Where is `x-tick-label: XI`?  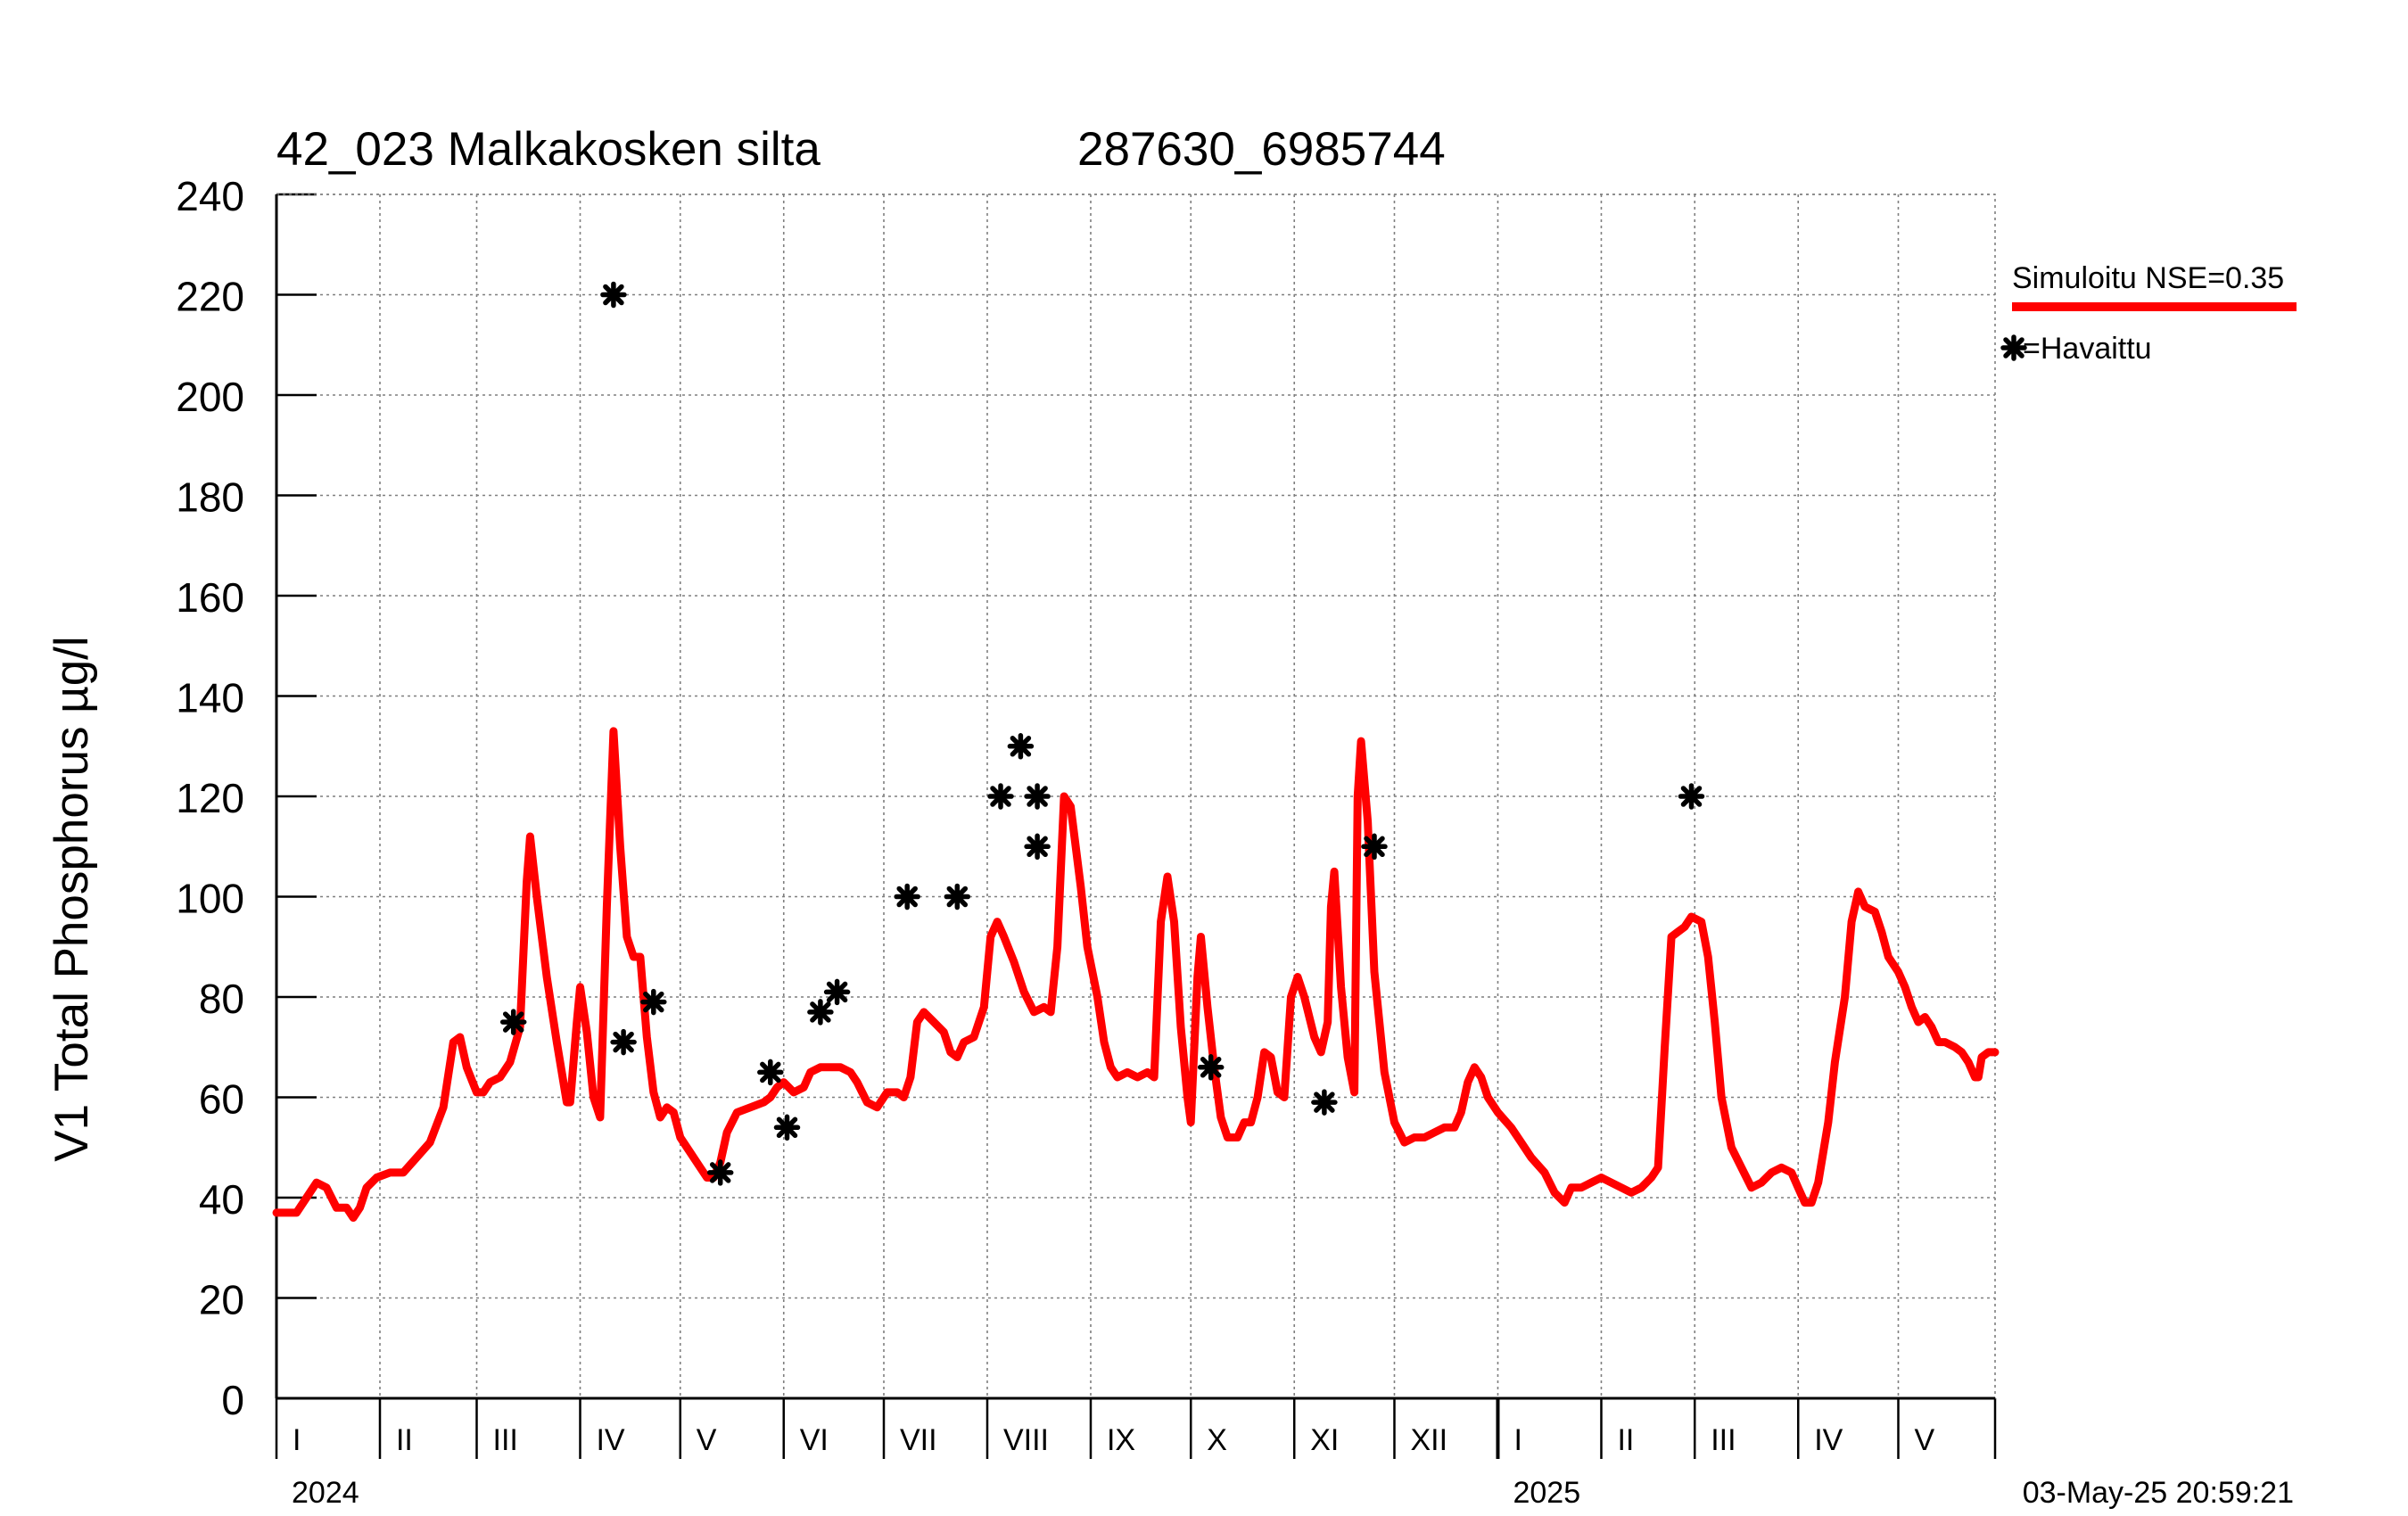 x-tick-label: XI is located at coordinates (1324, 1440).